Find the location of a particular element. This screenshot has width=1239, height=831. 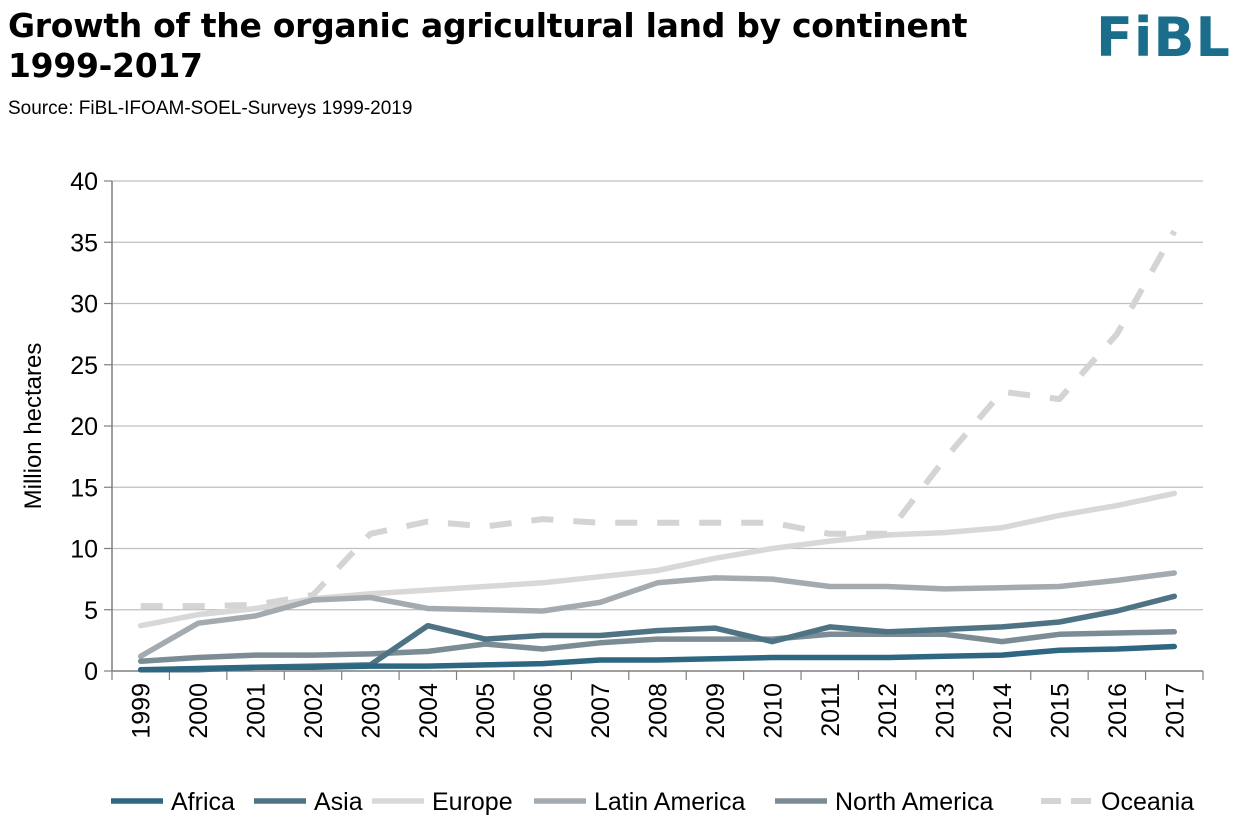

x-tick-label: 2005 is located at coordinates (486, 711).